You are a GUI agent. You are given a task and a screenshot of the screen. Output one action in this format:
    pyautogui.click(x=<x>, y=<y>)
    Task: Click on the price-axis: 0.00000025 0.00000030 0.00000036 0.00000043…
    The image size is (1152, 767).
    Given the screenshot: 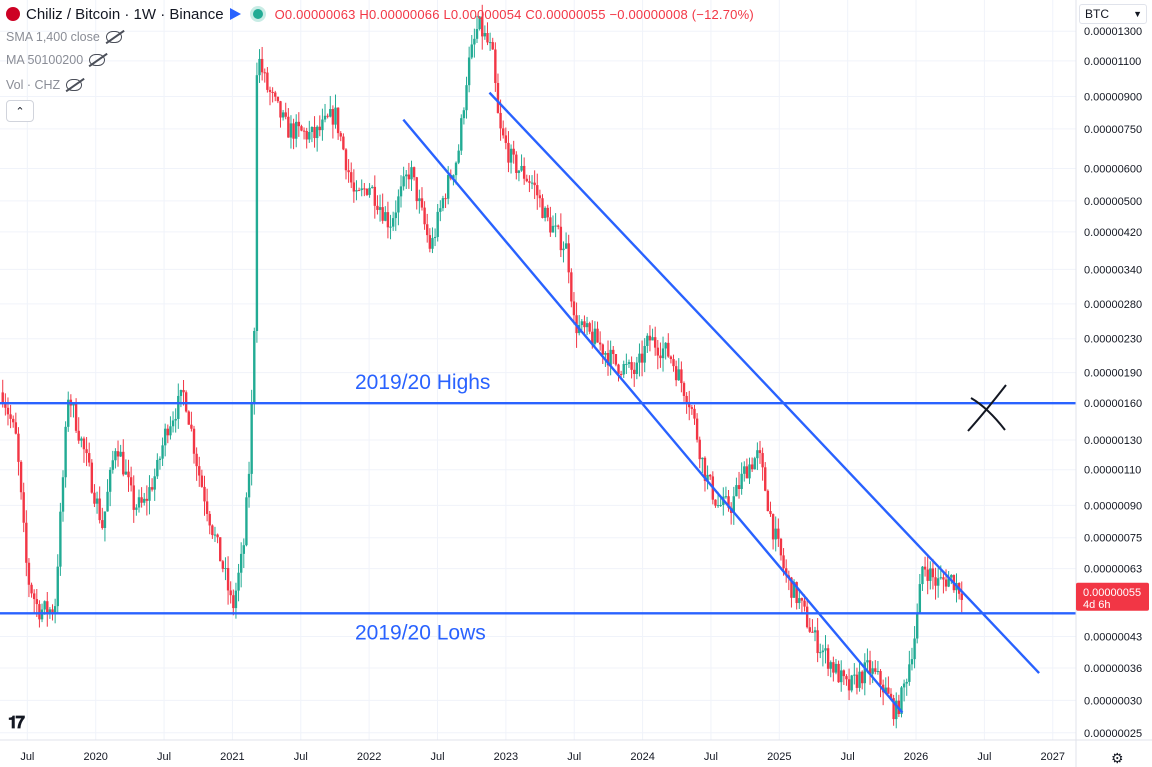 What is the action you would take?
    pyautogui.click(x=1113, y=383)
    